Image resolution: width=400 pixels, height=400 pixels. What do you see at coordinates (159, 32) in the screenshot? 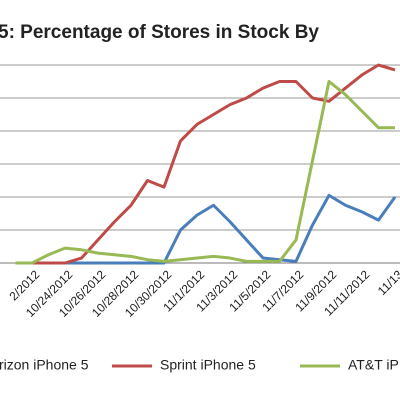
I see `chart-title: 5: Percentage of Stores in Stock By` at bounding box center [159, 32].